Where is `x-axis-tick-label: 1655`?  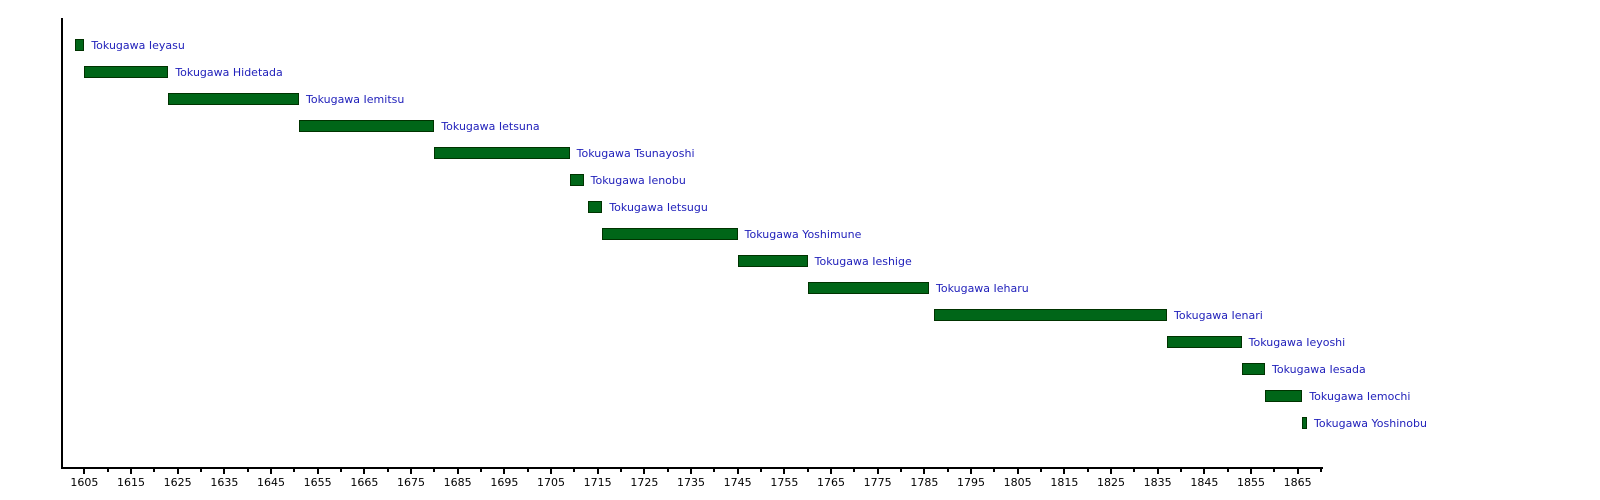 x-axis-tick-label: 1655 is located at coordinates (317, 482).